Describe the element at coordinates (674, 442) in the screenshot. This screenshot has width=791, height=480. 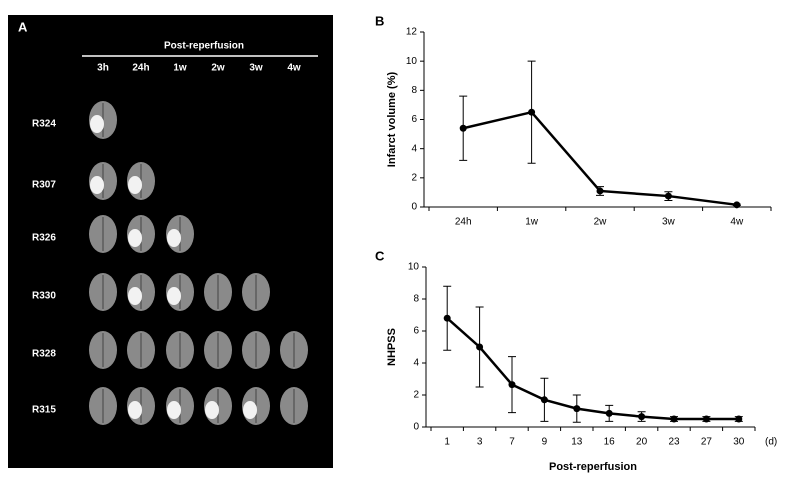
I see `x-tick-label: 23` at that location.